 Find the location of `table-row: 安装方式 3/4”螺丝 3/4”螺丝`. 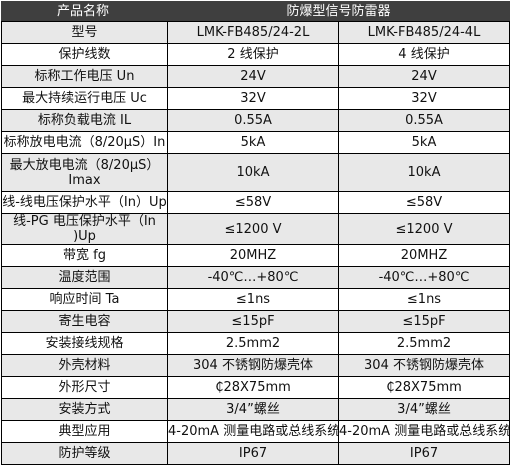

table-row: 安装方式 3/4”螺丝 3/4”螺丝 is located at coordinates (255, 409).